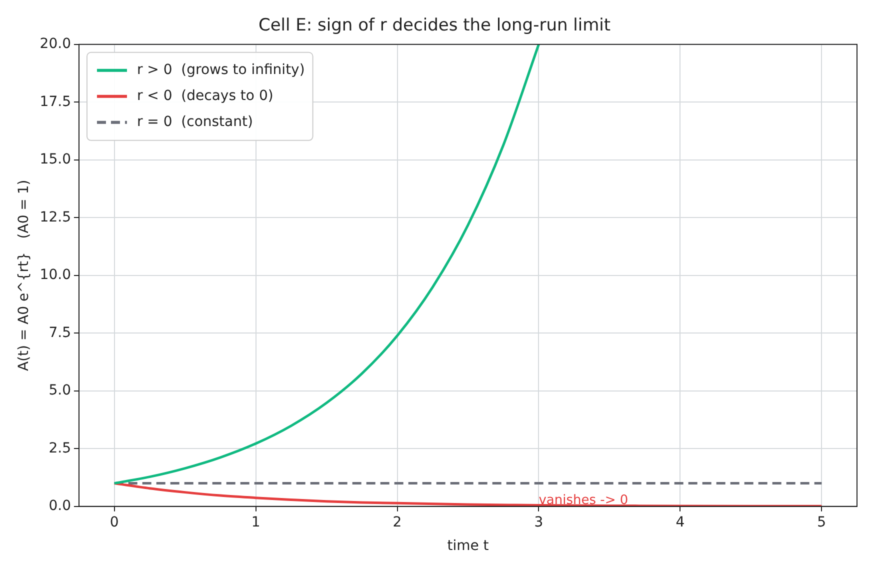 The height and width of the screenshot is (569, 871). Describe the element at coordinates (220, 70) in the screenshot. I see `legend-label: r > 0 (grows to infinity)` at that location.